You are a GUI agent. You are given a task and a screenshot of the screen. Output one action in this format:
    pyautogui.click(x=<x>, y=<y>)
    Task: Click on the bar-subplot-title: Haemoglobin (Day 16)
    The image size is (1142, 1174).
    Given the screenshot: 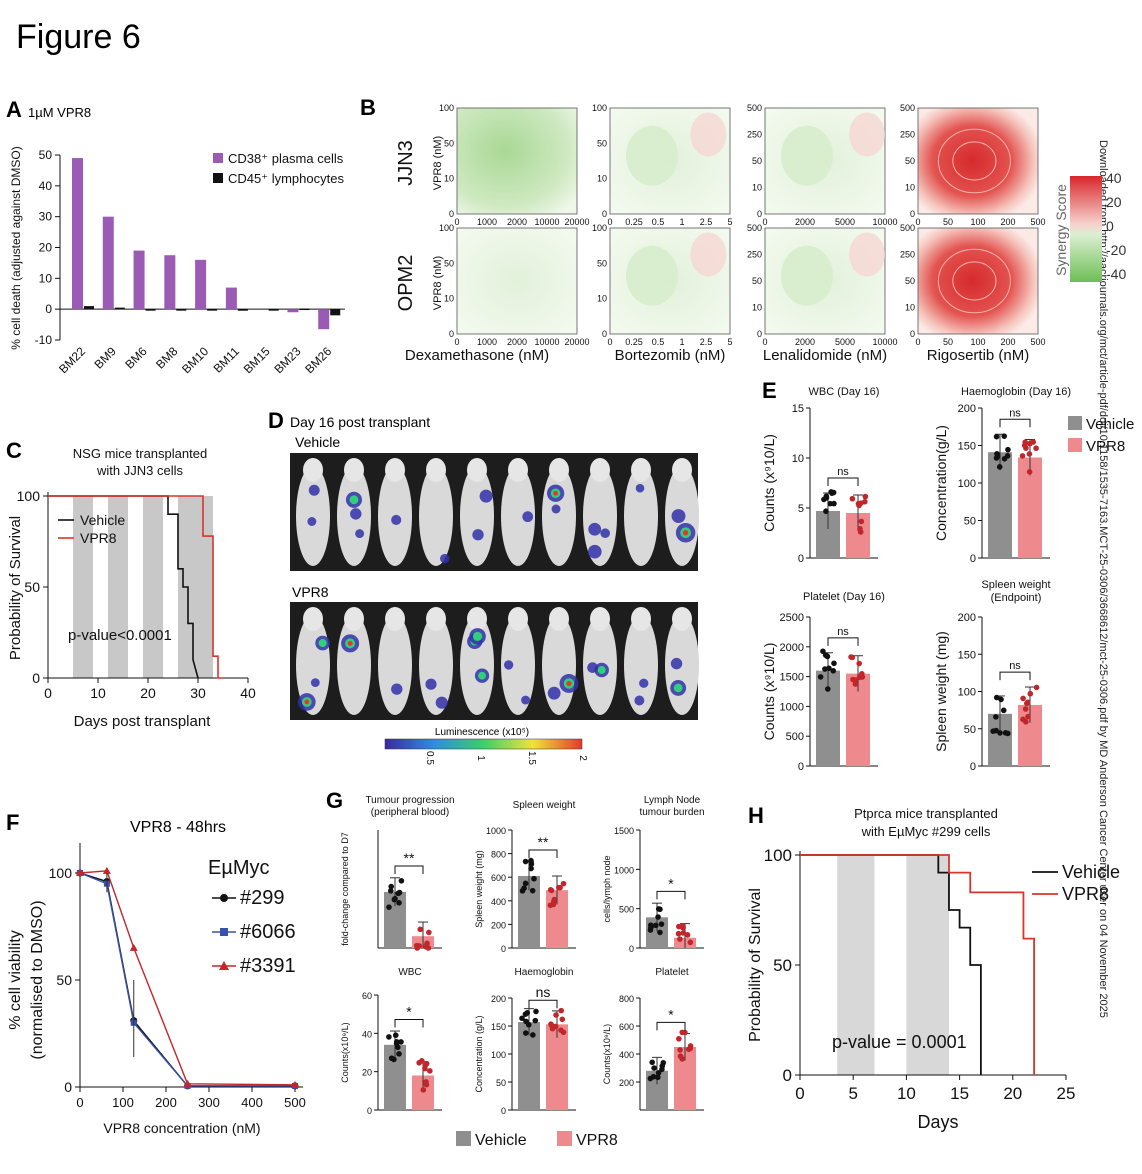 What is the action you would take?
    pyautogui.click(x=1016, y=392)
    